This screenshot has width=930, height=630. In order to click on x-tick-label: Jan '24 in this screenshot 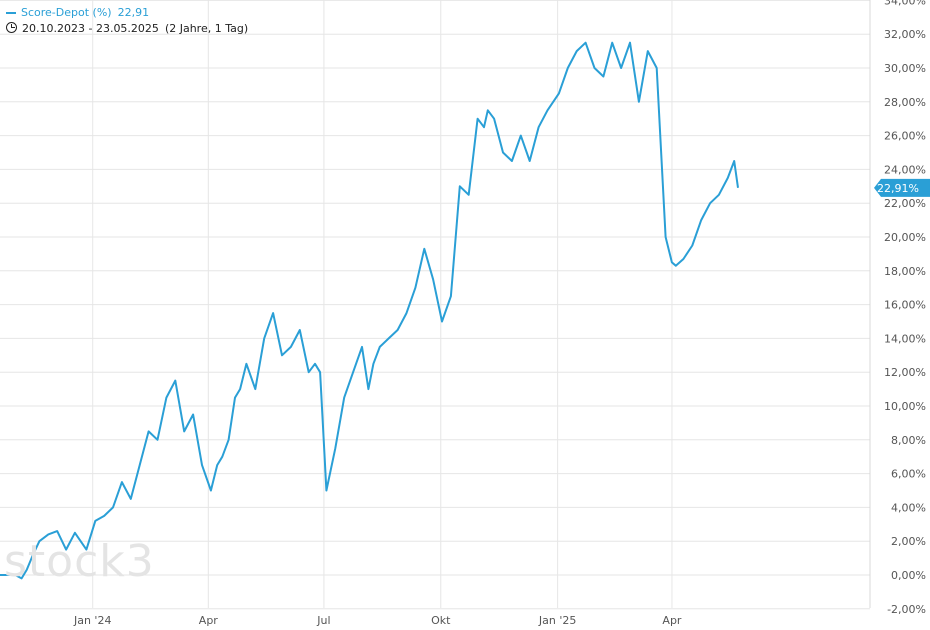, I will do `click(92, 620)`.